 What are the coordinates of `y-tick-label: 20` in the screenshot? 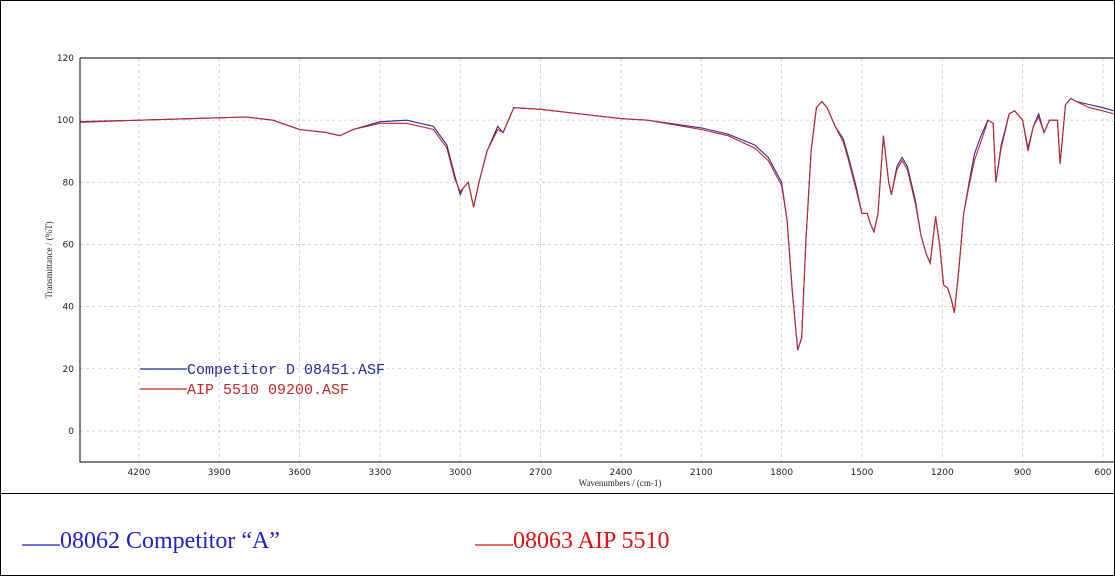 It's located at (69, 370).